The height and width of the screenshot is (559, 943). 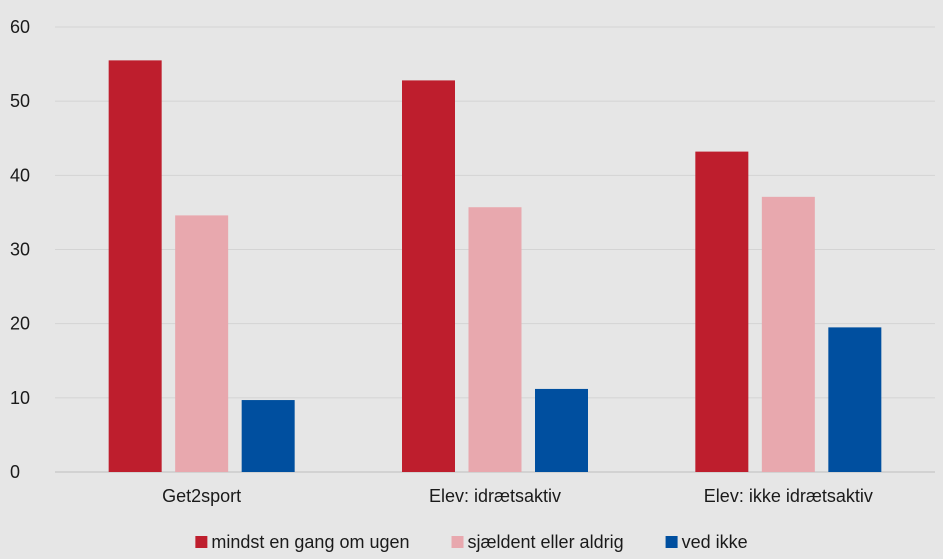 What do you see at coordinates (788, 496) in the screenshot?
I see `x-category-label: Elev: ikke idrætsaktiv` at bounding box center [788, 496].